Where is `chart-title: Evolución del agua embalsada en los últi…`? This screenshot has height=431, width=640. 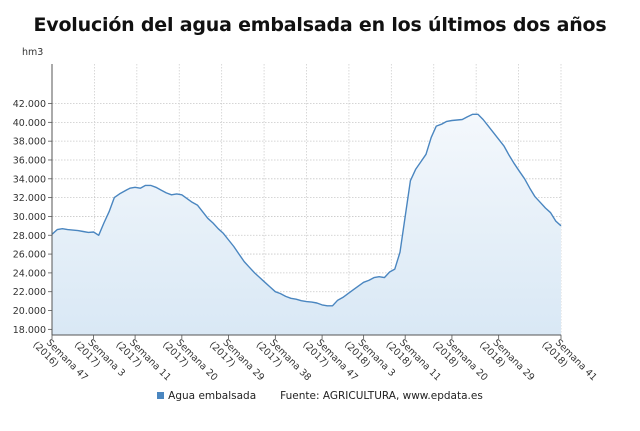
chart-title: Evolución del agua embalsada en los últi… is located at coordinates (320, 25).